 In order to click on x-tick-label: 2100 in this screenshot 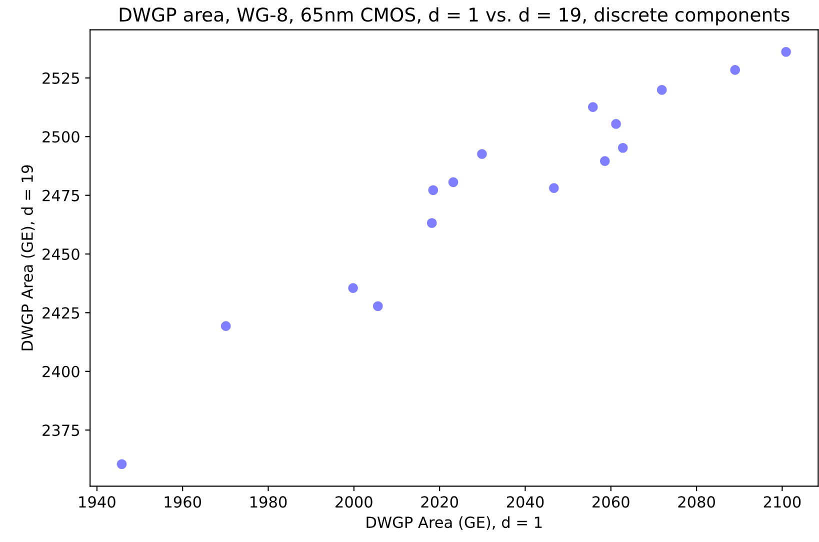, I will do `click(782, 502)`.